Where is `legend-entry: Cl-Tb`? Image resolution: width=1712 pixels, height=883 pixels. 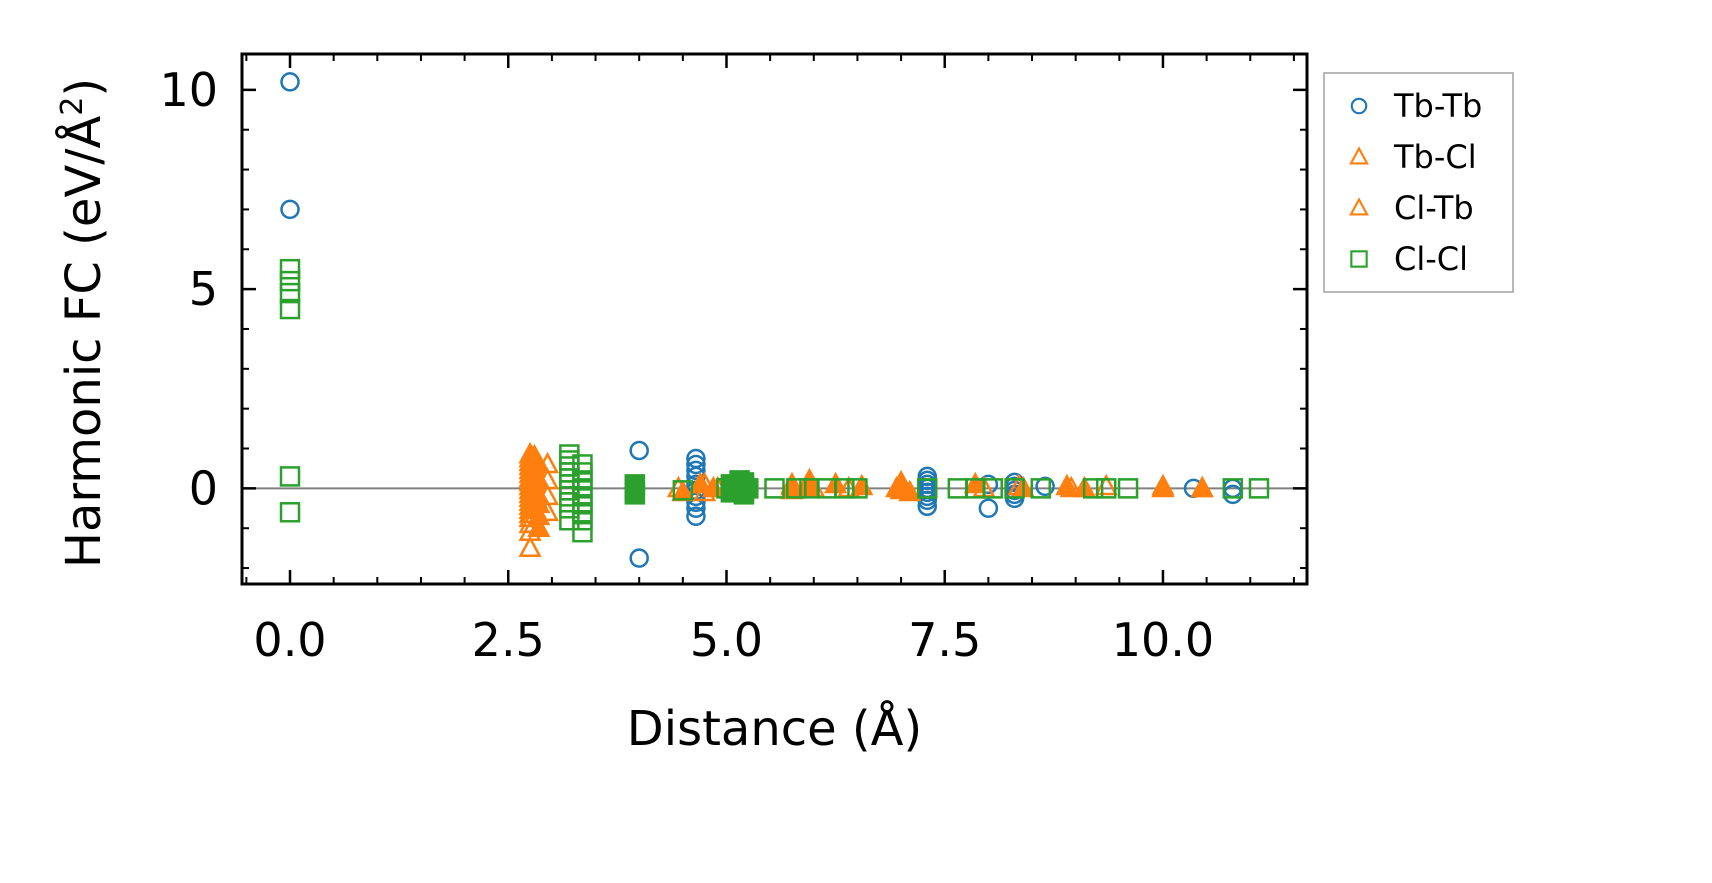 legend-entry: Cl-Tb is located at coordinates (1411, 208).